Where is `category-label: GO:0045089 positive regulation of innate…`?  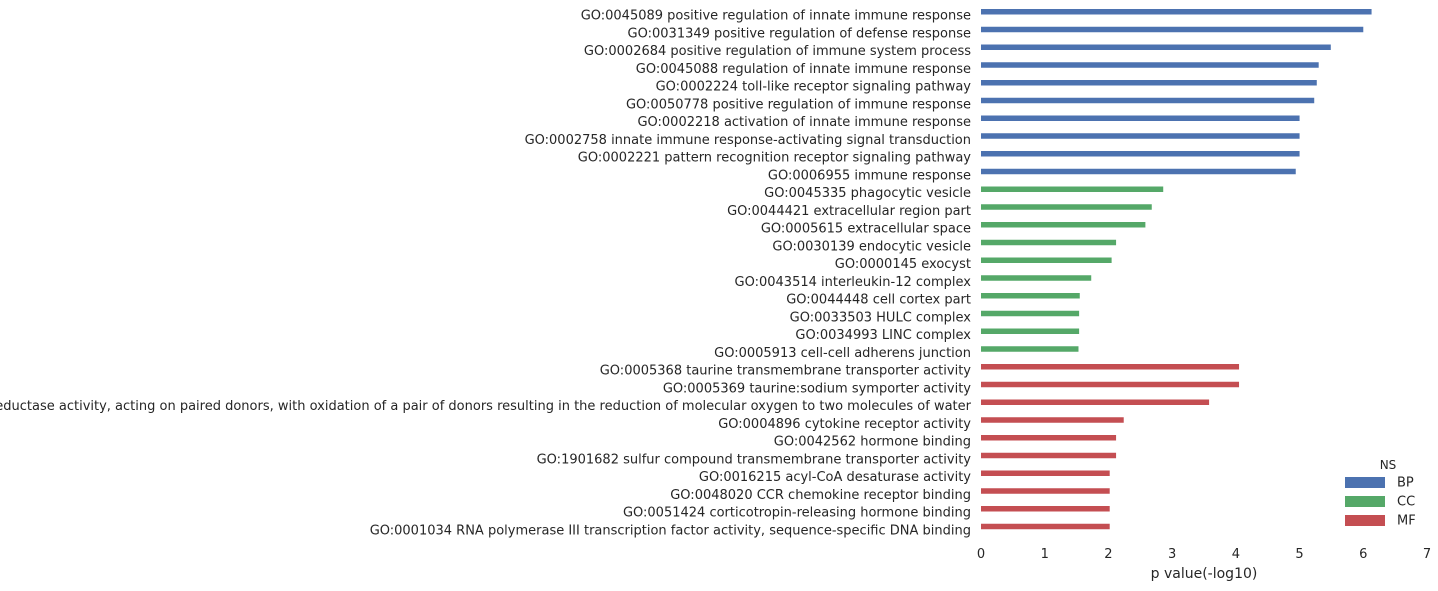
category-label: GO:0045089 positive regulation of innate… is located at coordinates (776, 16).